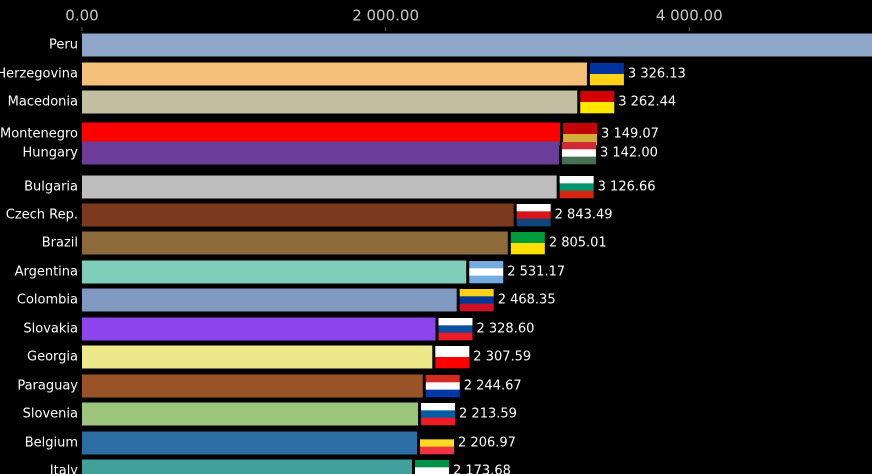 This screenshot has height=474, width=872. Describe the element at coordinates (630, 134) in the screenshot. I see `value-label: 3 149.07` at that location.